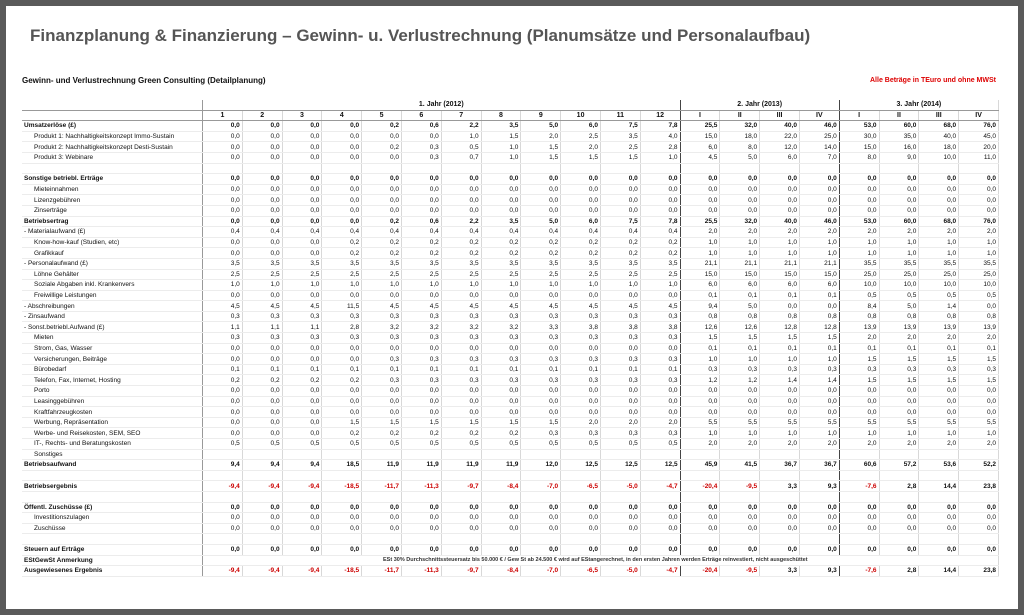  What do you see at coordinates (779, 327) in the screenshot?
I see `value-cell: 12,8` at bounding box center [779, 327].